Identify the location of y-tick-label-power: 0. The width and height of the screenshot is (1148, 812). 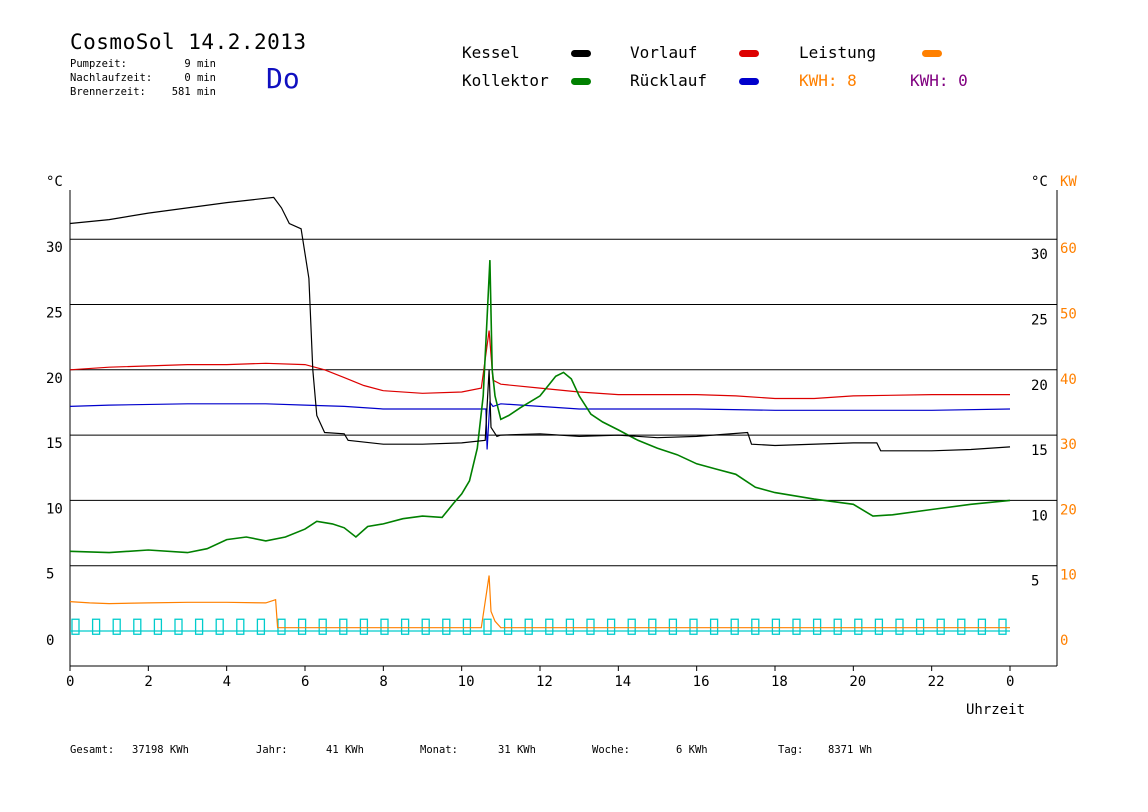
(1064, 641).